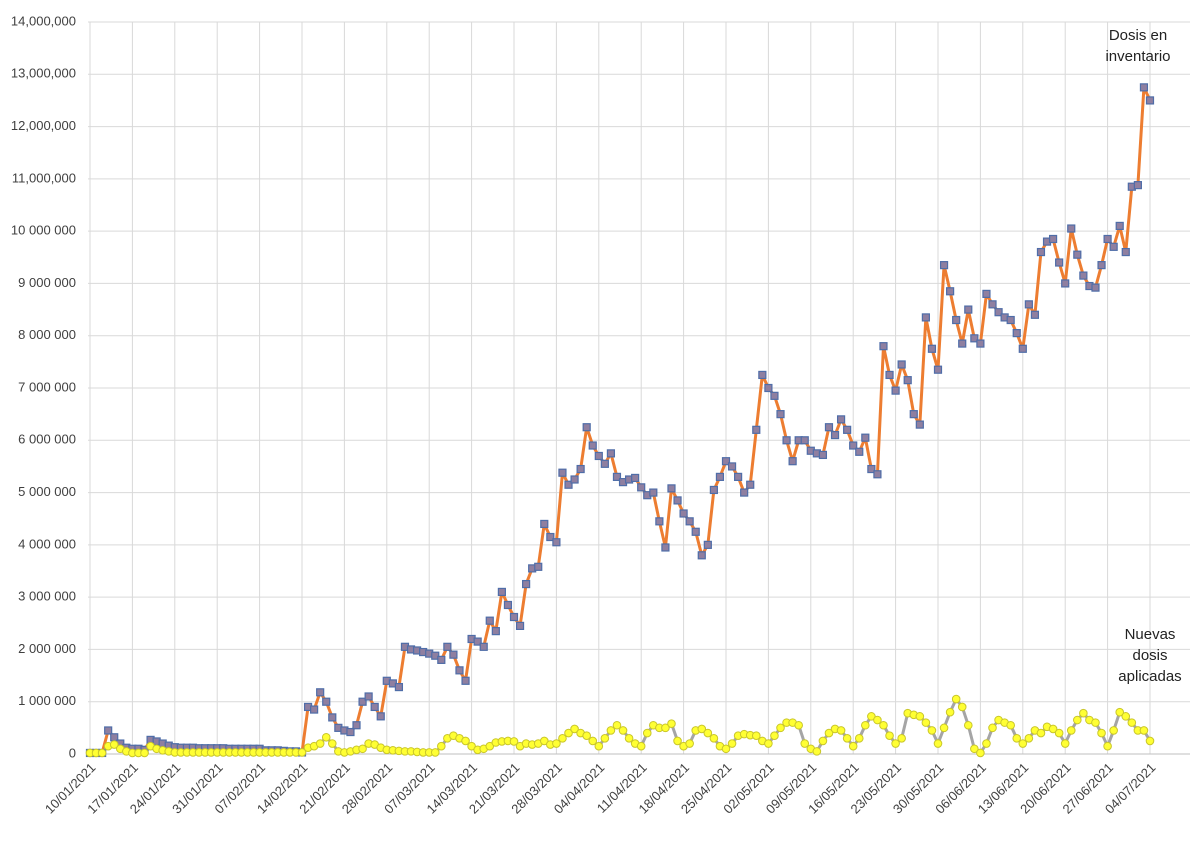 This screenshot has height=841, width=1200. What do you see at coordinates (1138, 46) in the screenshot?
I see `series-annotation: Dosis en inventario` at bounding box center [1138, 46].